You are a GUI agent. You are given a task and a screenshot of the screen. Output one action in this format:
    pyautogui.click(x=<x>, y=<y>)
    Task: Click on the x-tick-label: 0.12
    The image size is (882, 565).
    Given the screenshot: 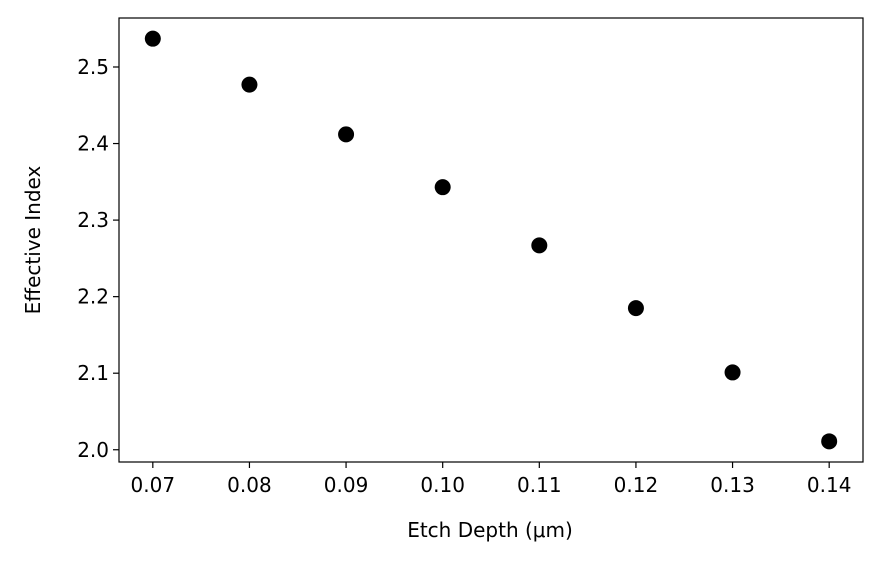 What is the action you would take?
    pyautogui.click(x=636, y=485)
    